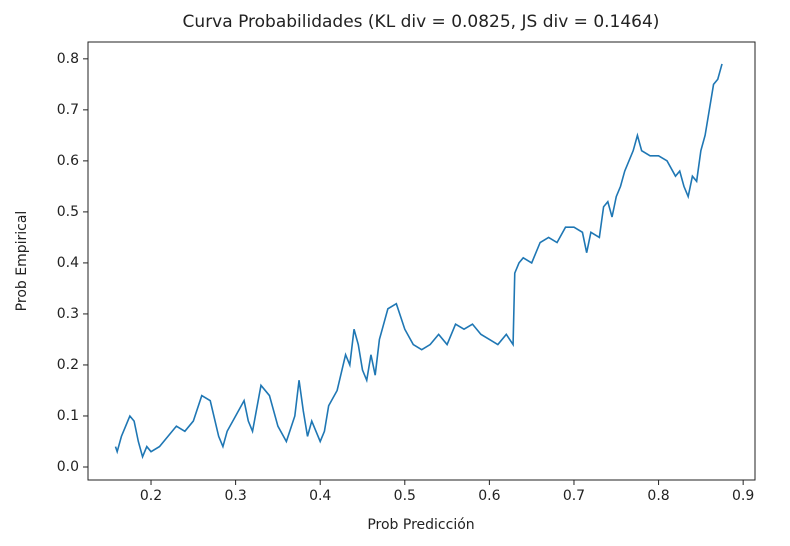 The image size is (790, 546). Describe the element at coordinates (235, 496) in the screenshot. I see `x-tick-label: 0.3` at that location.